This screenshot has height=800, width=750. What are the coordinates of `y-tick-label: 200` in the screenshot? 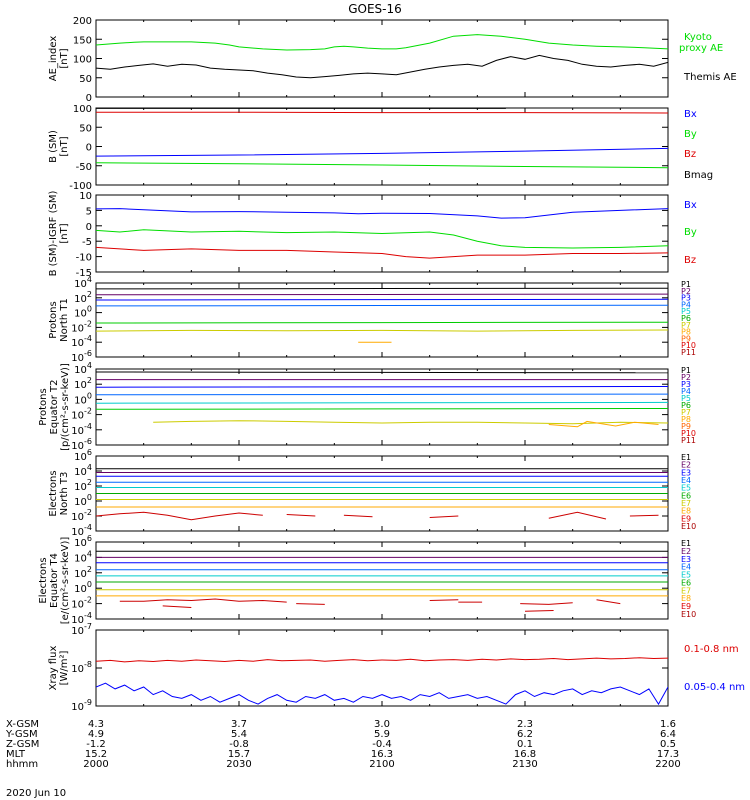 It's located at (82, 21).